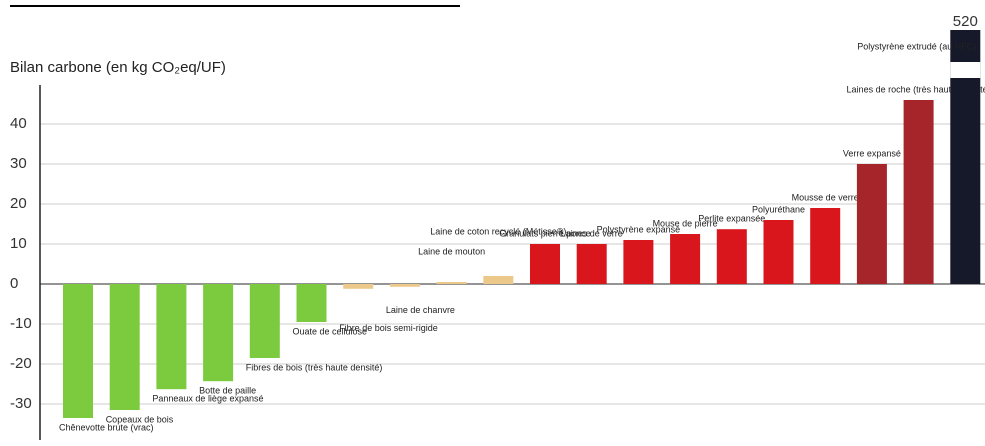 Image resolution: width=985 pixels, height=446 pixels. I want to click on y-tick-label: -10, so click(21, 323).